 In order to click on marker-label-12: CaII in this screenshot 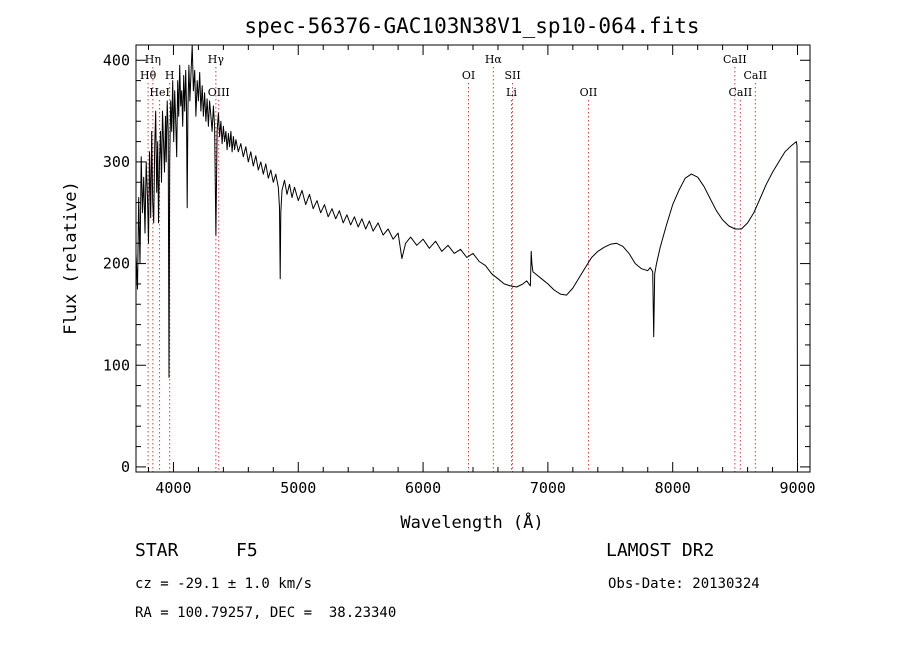, I will do `click(755, 75)`.